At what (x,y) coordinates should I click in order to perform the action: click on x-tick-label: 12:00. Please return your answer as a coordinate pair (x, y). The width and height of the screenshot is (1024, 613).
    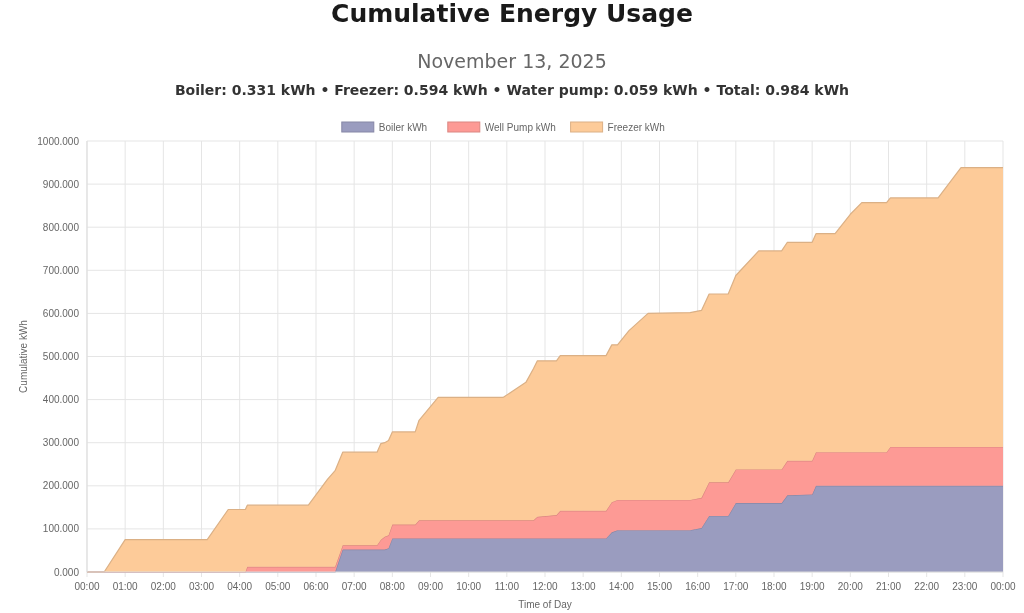
    Looking at the image, I should click on (545, 586).